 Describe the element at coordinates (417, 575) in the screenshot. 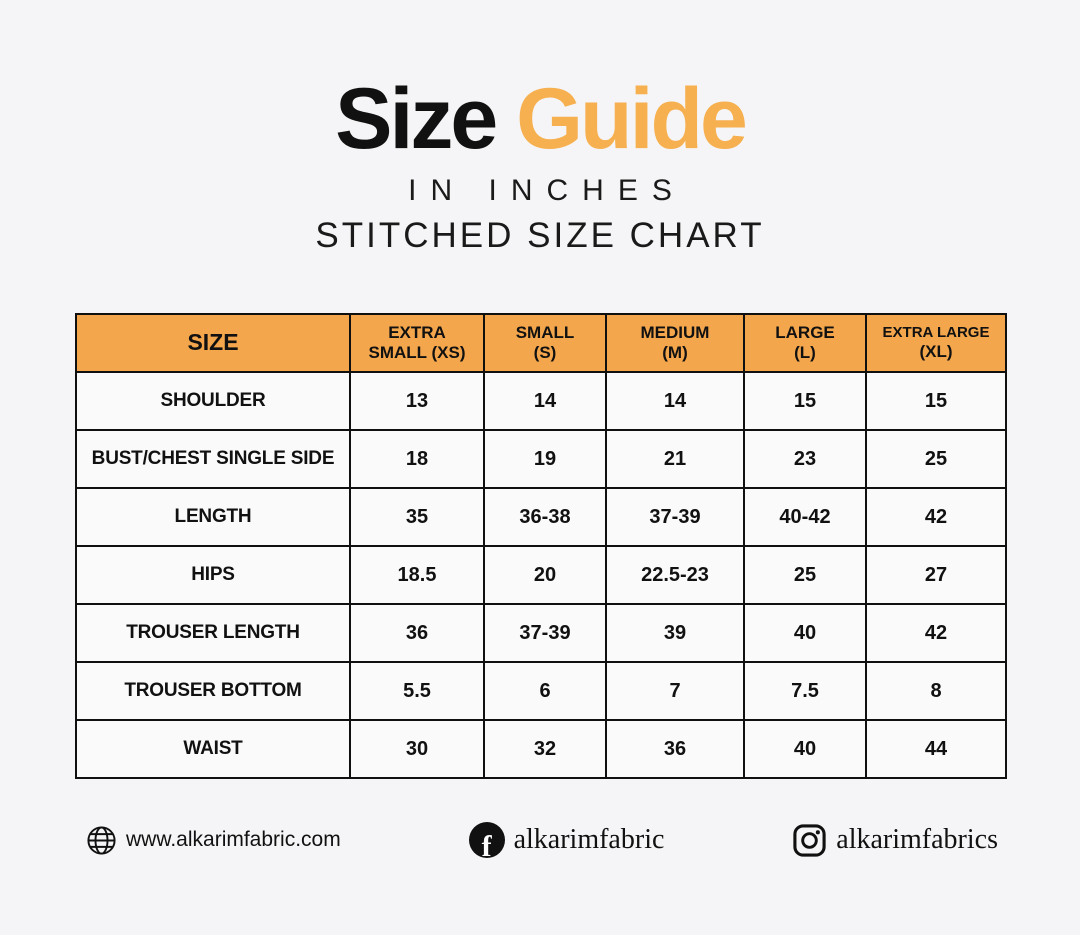

I see `value-cell: 18.5` at that location.